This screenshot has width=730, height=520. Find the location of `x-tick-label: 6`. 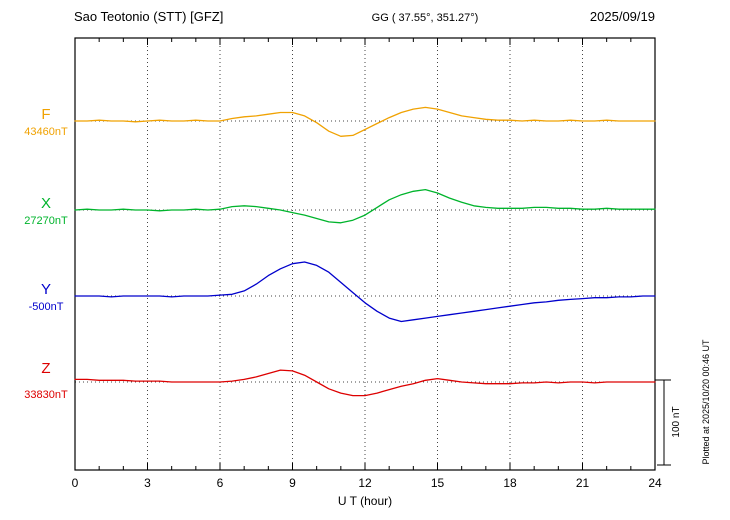

x-tick-label: 6 is located at coordinates (220, 483).